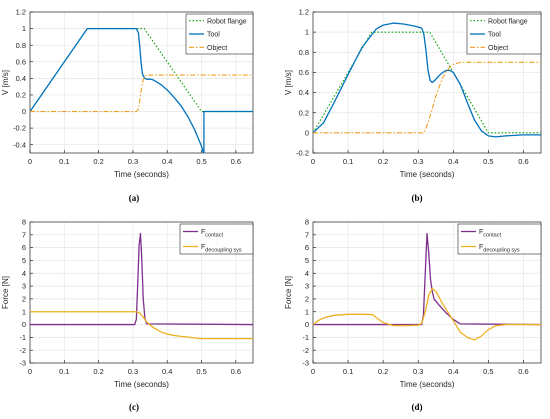 Image resolution: width=550 pixels, height=419 pixels. Describe the element at coordinates (304, 72) in the screenshot. I see `y-tick-label: 0.6` at that location.